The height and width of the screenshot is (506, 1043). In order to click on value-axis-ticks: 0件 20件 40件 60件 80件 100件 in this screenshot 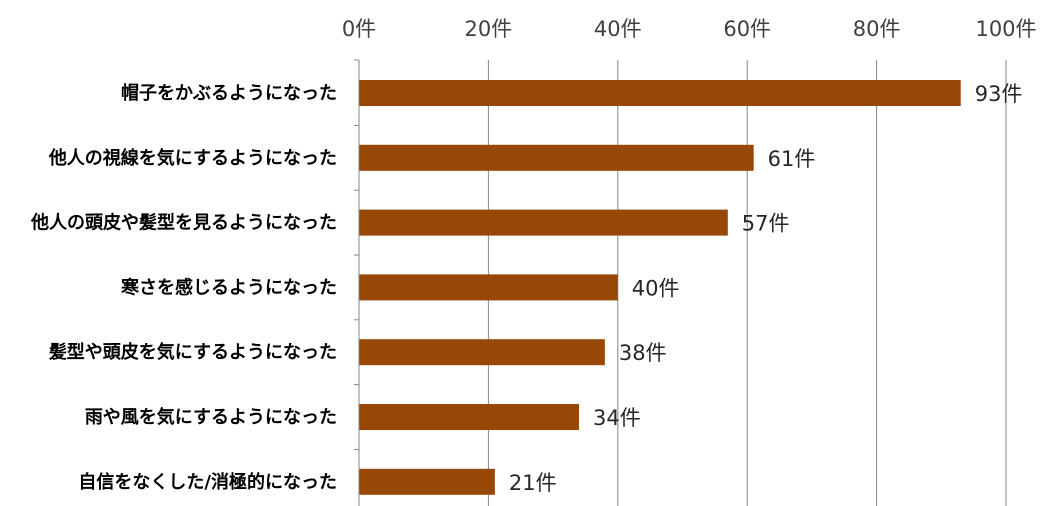, I will do `click(689, 29)`.